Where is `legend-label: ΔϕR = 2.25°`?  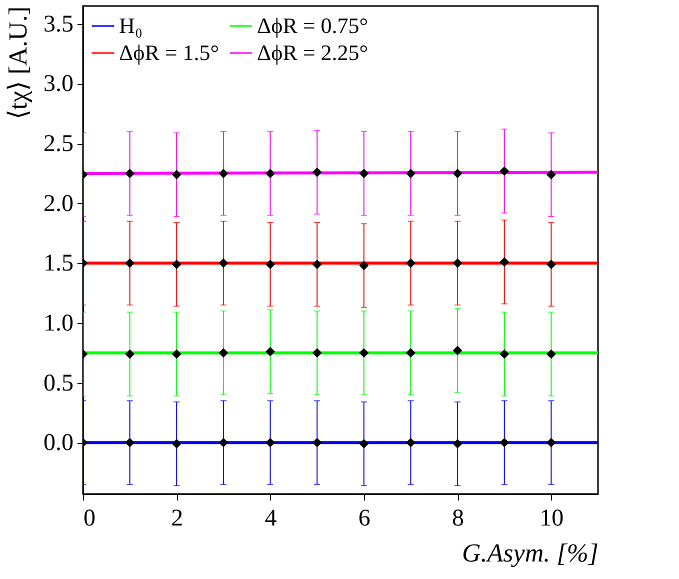
legend-label: ΔϕR = 2.25° is located at coordinates (312, 52).